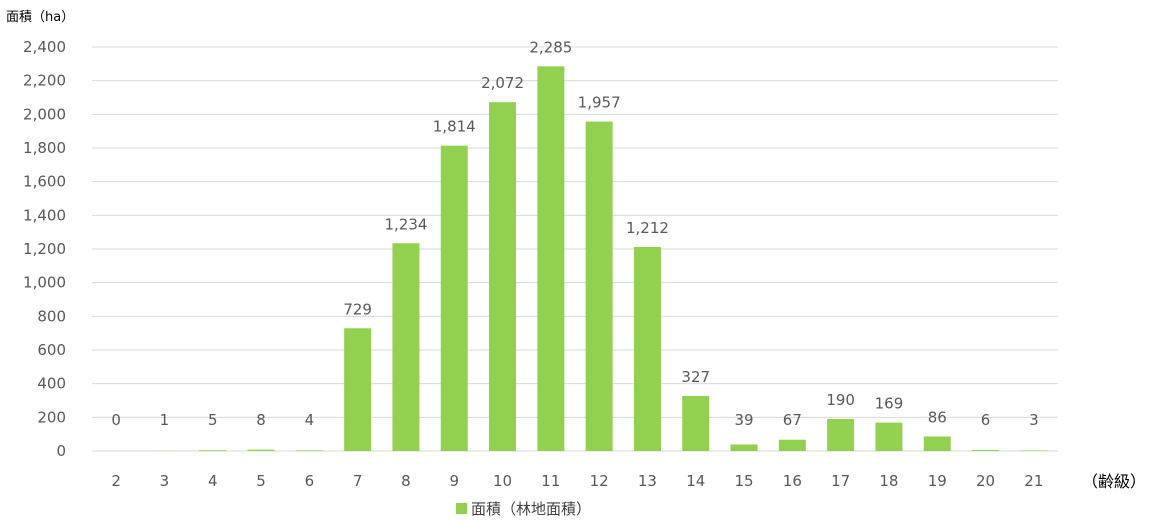 The image size is (1154, 520). I want to click on legend-label: 面積（林地面積）, so click(531, 509).